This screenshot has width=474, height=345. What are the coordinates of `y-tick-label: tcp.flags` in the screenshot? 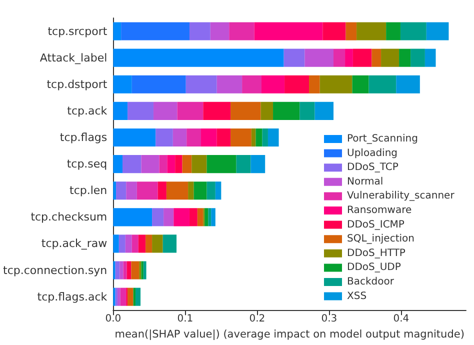 It's located at (84, 137).